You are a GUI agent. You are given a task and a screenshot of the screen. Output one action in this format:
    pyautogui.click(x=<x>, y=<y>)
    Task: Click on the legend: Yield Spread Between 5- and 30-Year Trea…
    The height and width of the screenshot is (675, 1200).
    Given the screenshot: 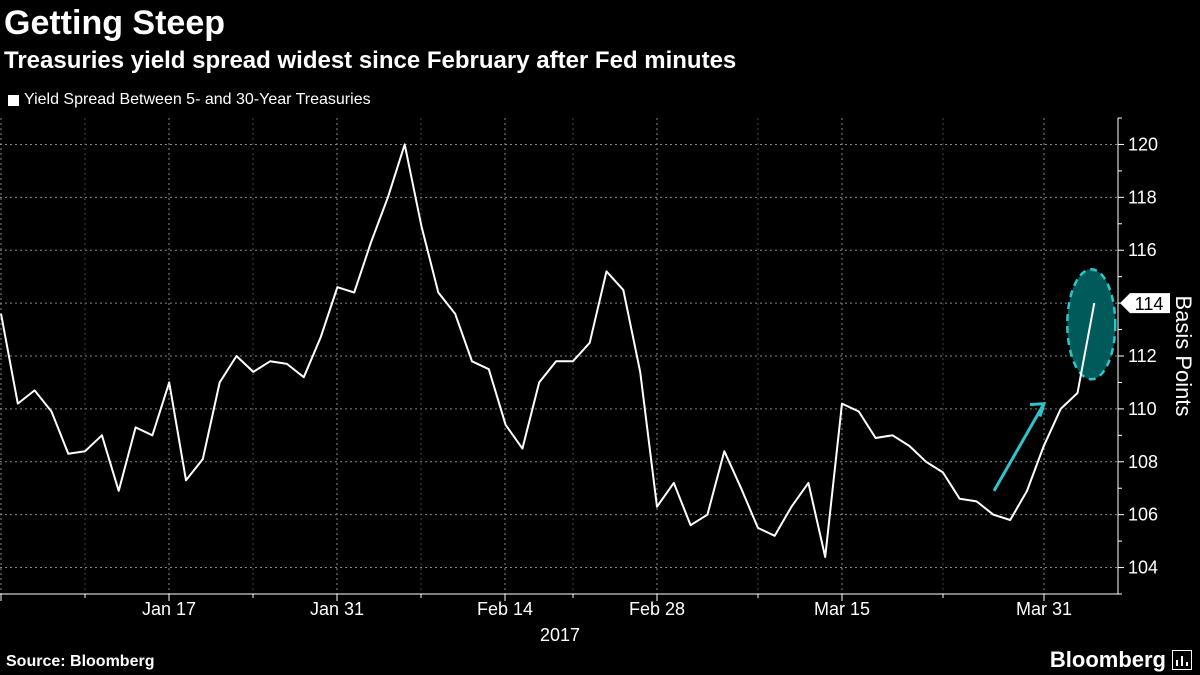 What is the action you would take?
    pyautogui.click(x=189, y=100)
    